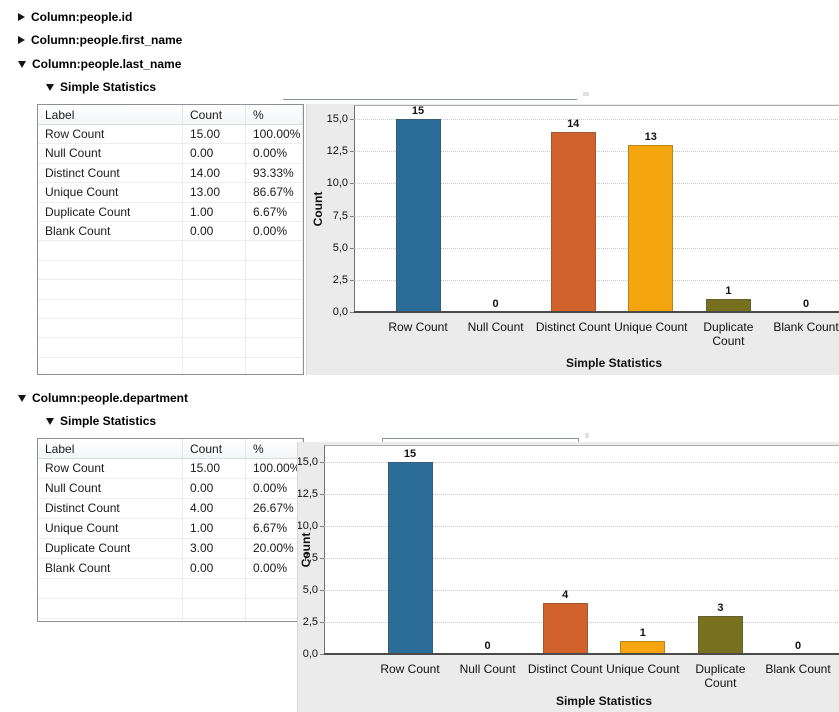 This screenshot has width=839, height=712. I want to click on table-row: Distinct Count 4.00 26.67%, so click(170, 509).